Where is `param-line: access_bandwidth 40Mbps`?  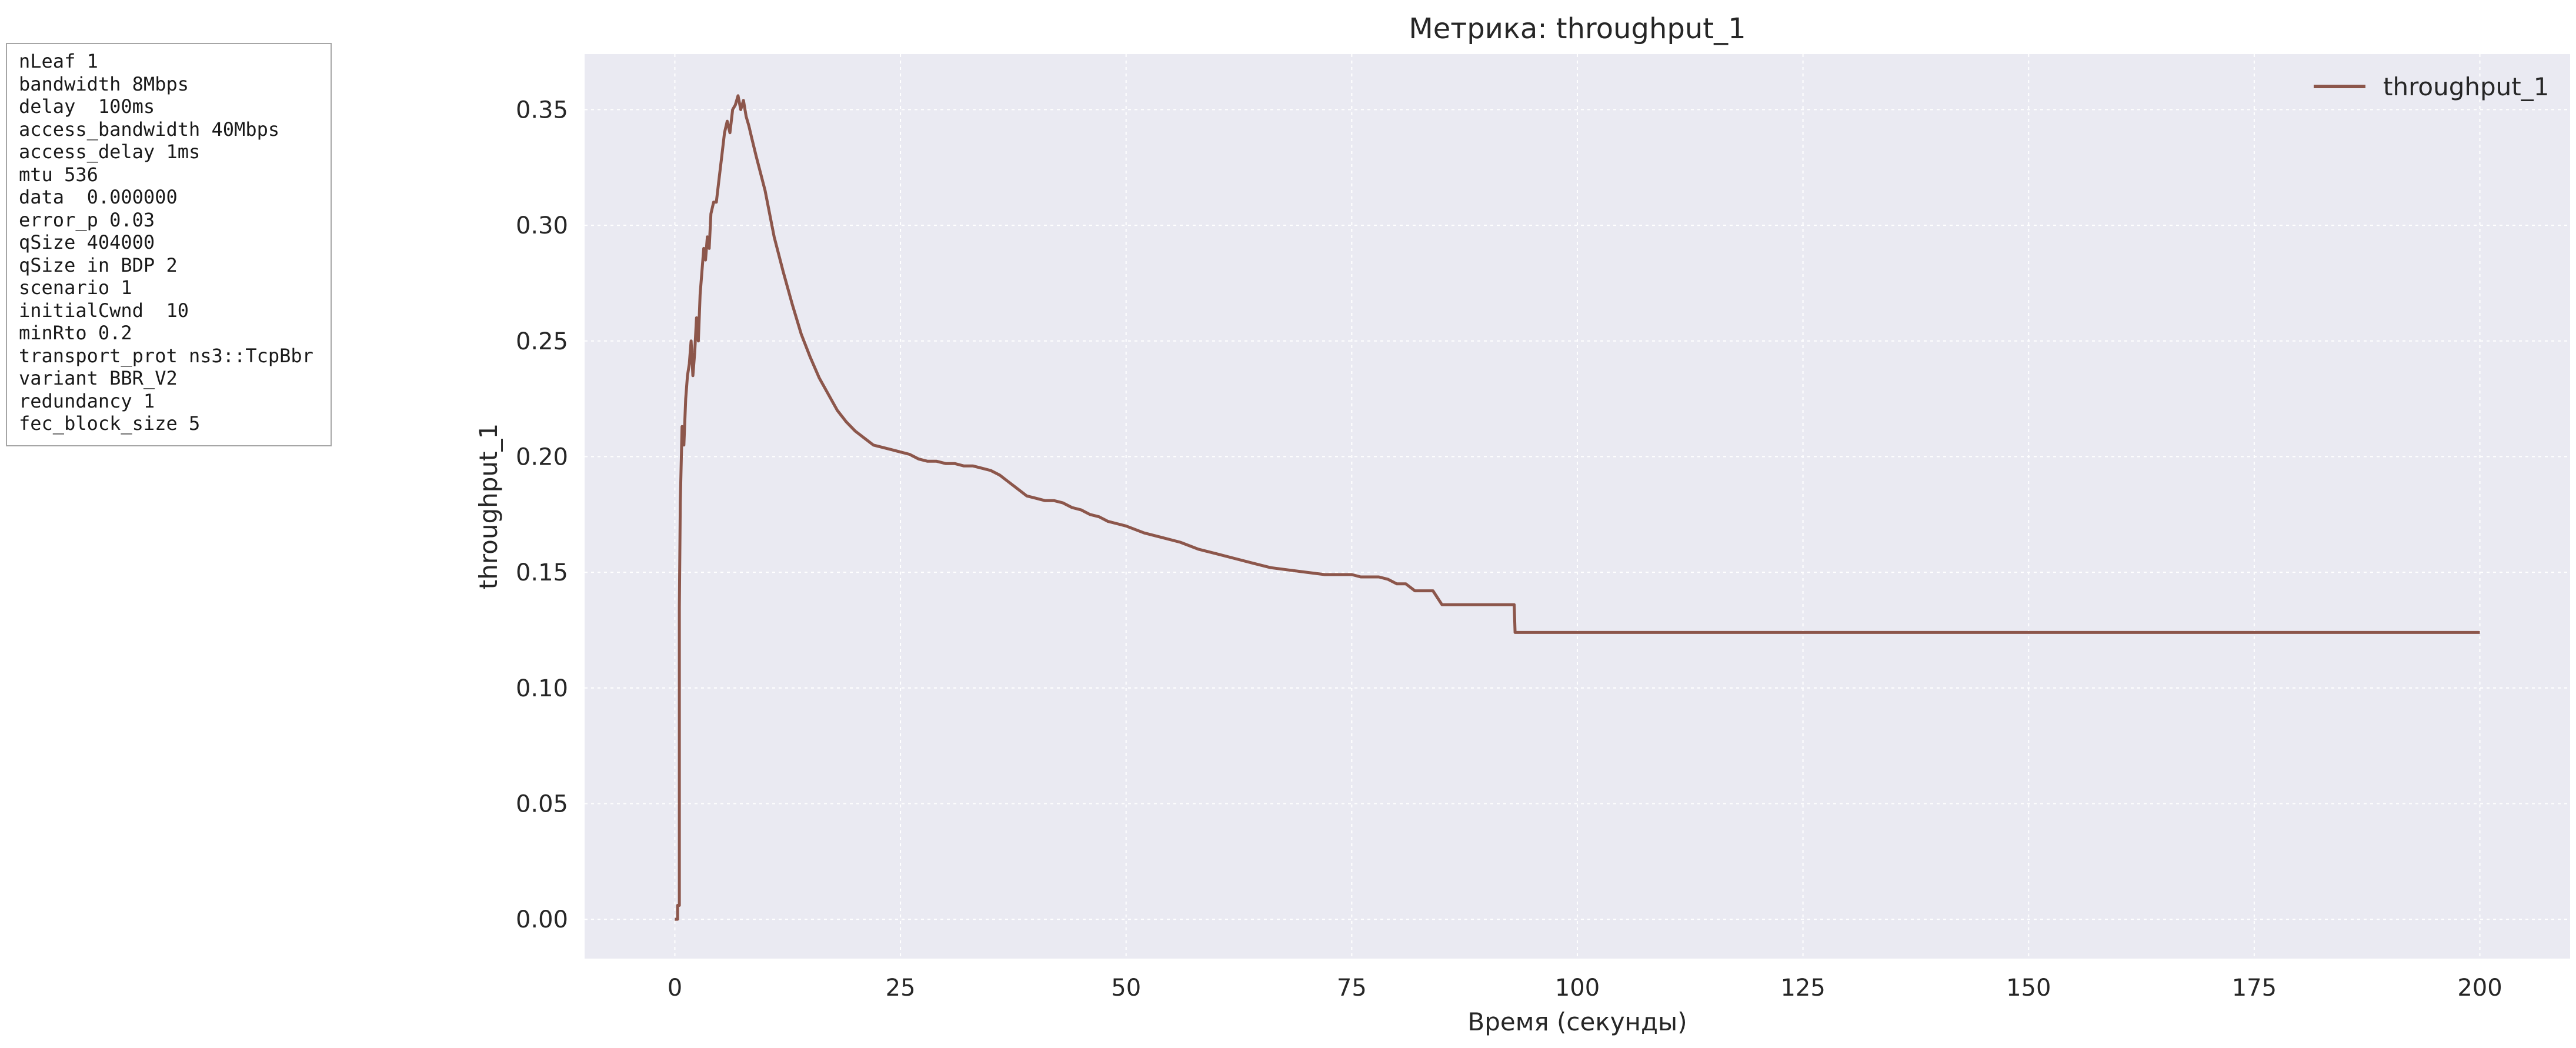
param-line: access_bandwidth 40Mbps is located at coordinates (149, 129).